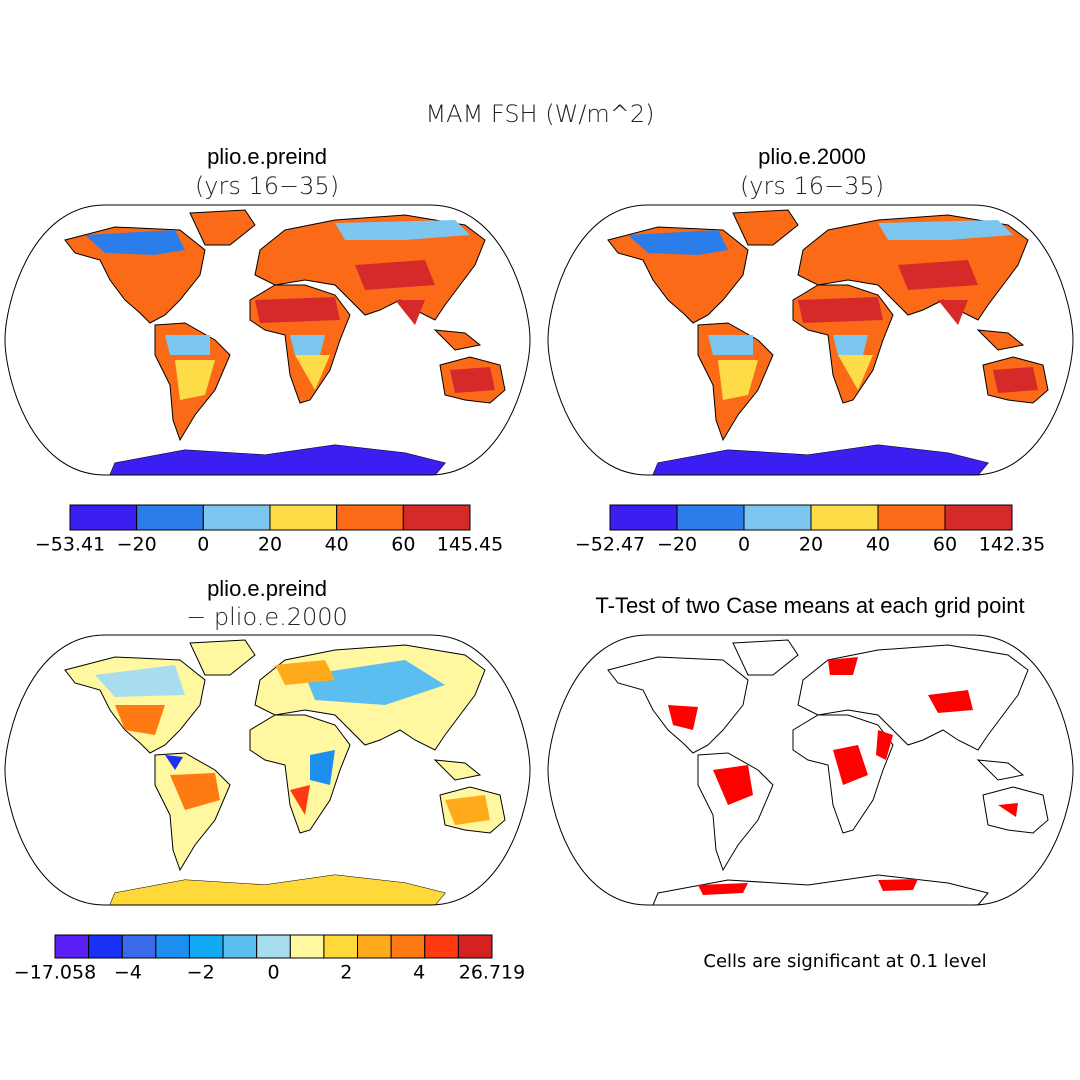  I want to click on colorbar-label: −4, so click(128, 973).